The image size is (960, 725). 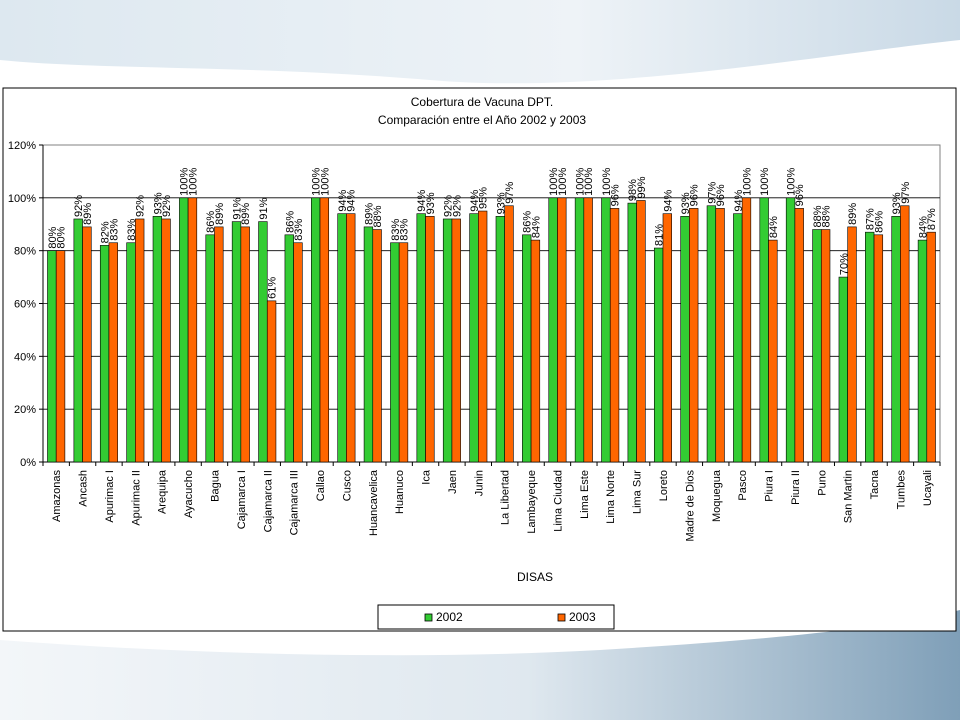 I want to click on legend-box, so click(x=496, y=617).